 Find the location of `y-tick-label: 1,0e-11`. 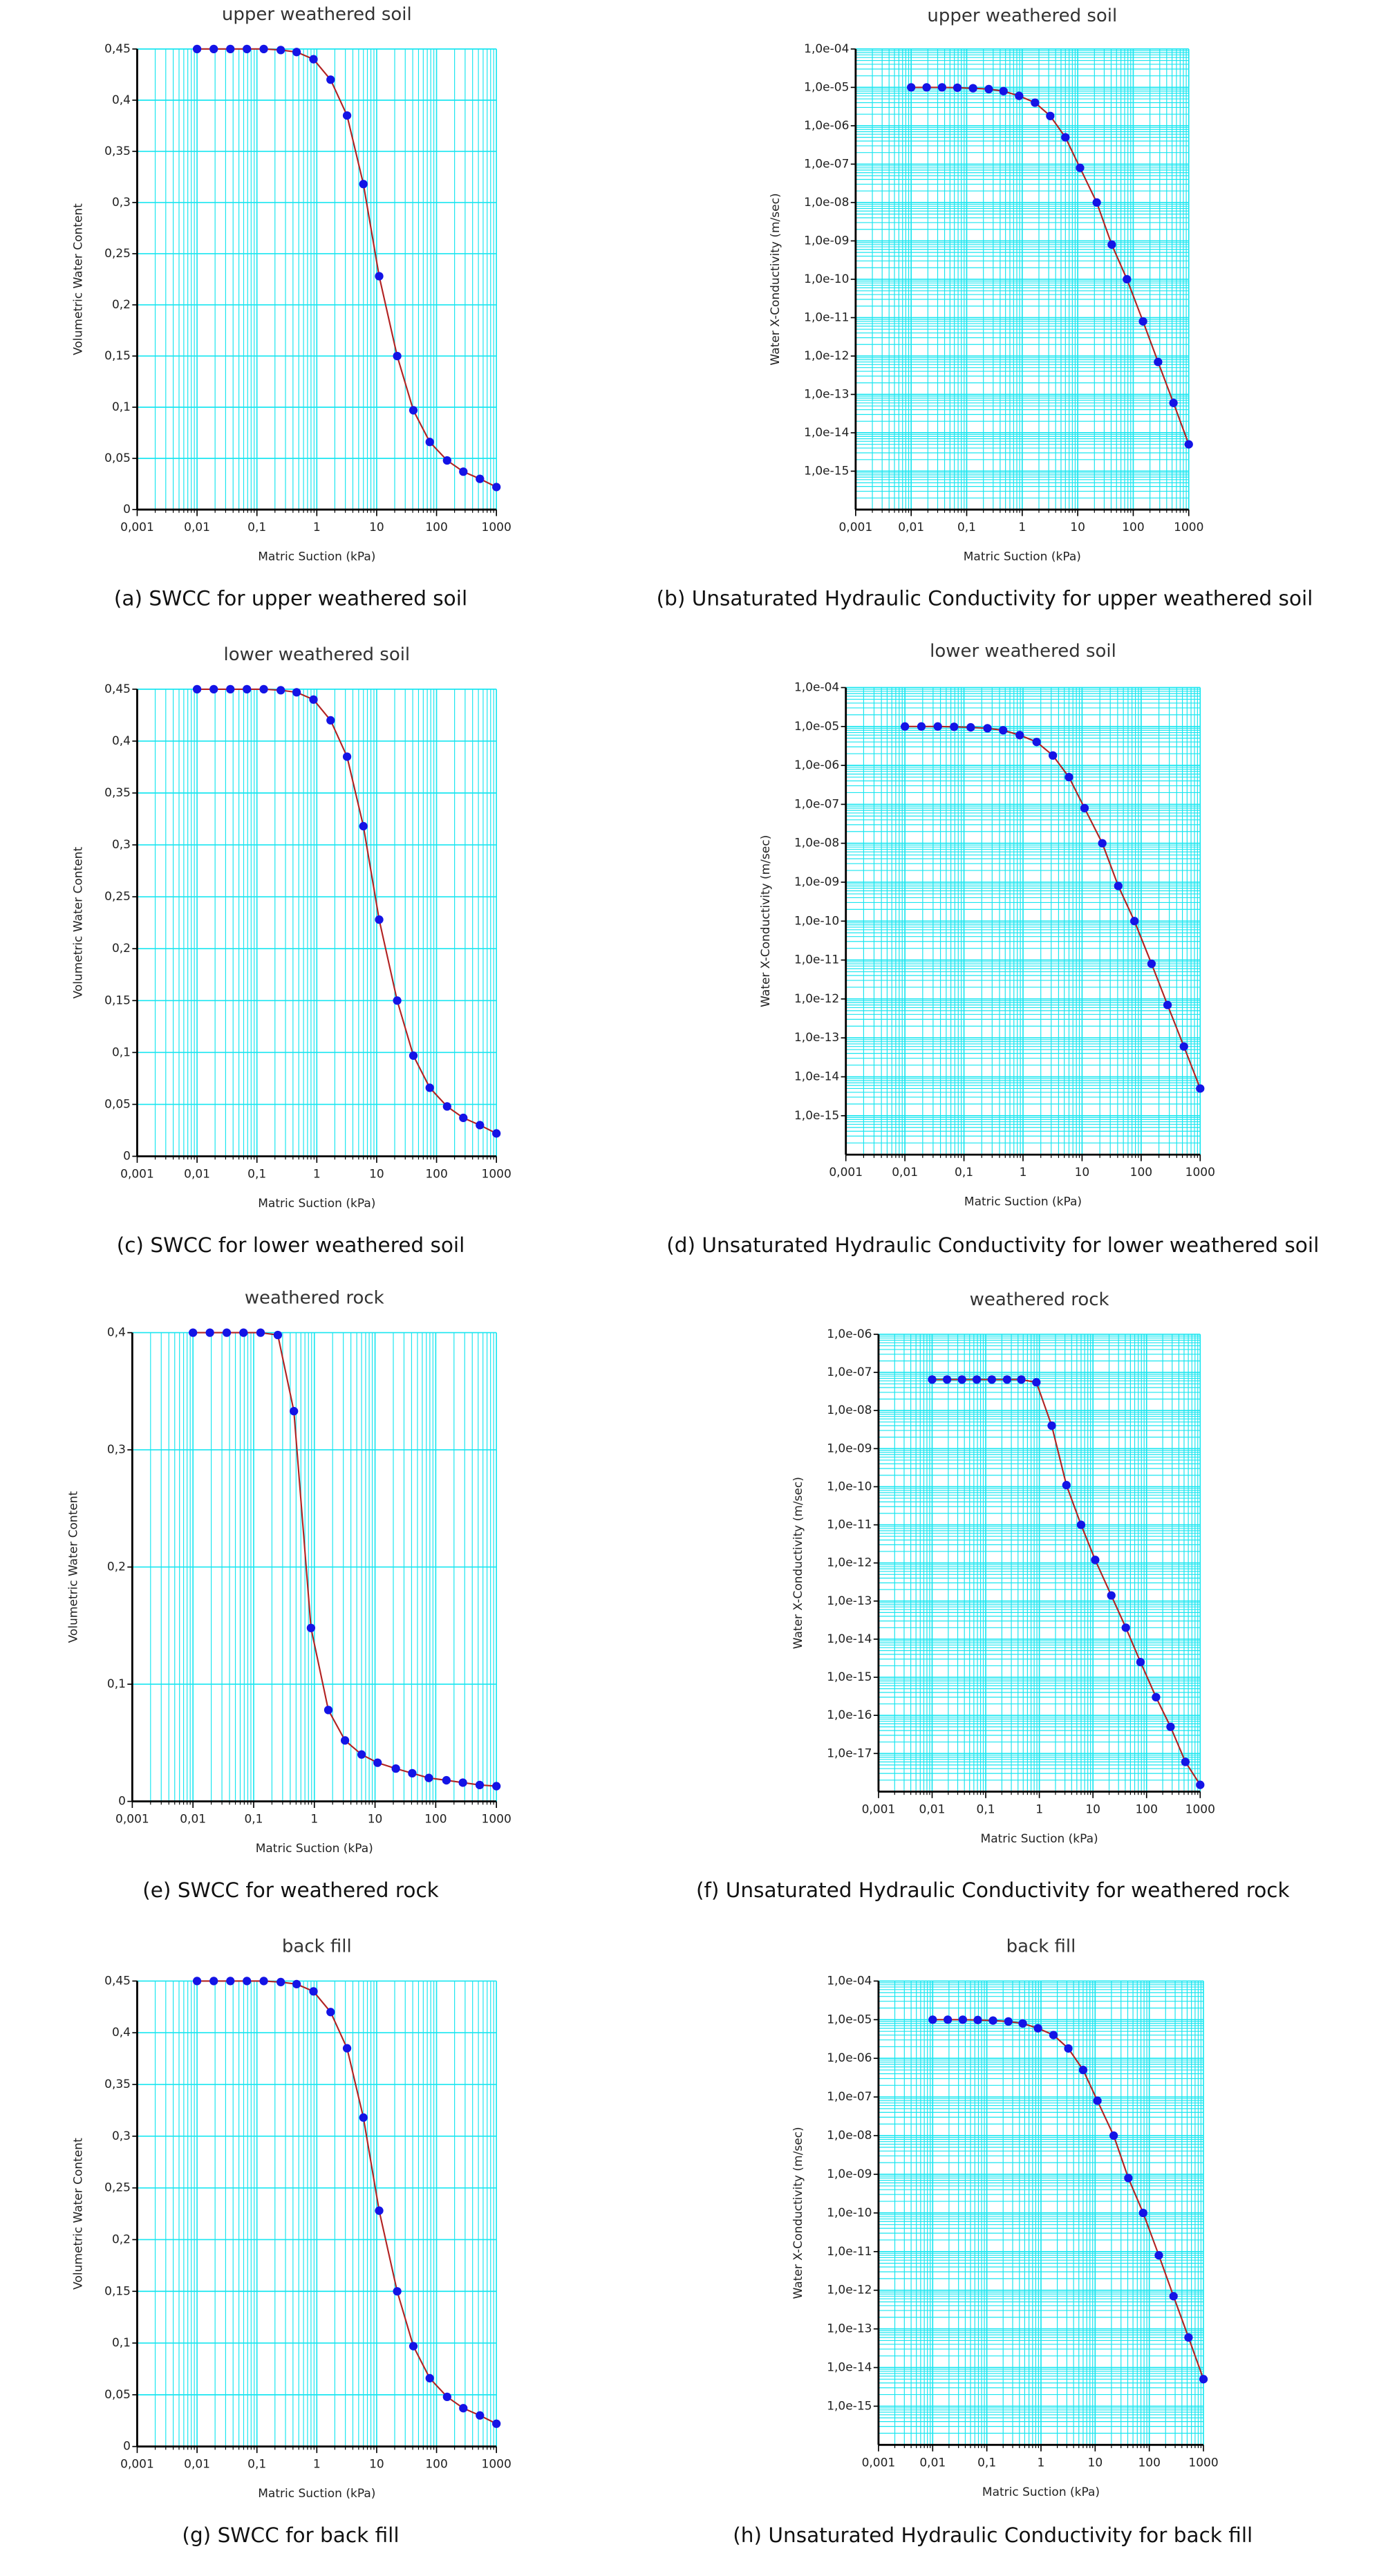

y-tick-label: 1,0e-11 is located at coordinates (826, 317).